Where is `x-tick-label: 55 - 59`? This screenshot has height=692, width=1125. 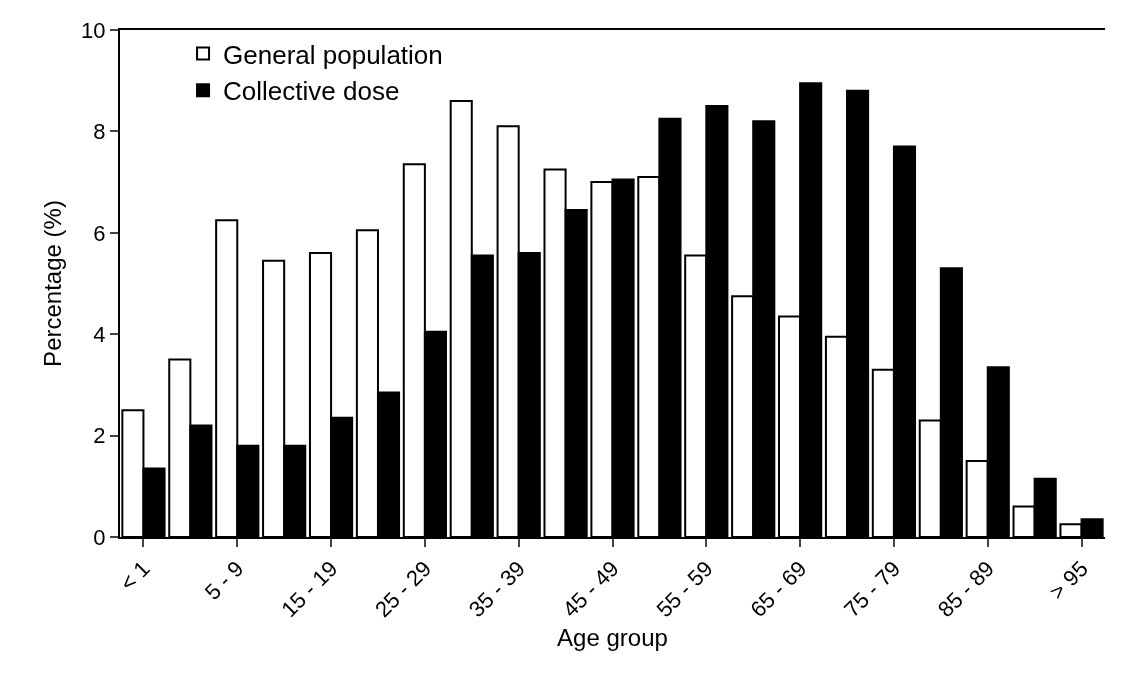
x-tick-label: 55 - 59 is located at coordinates (684, 589).